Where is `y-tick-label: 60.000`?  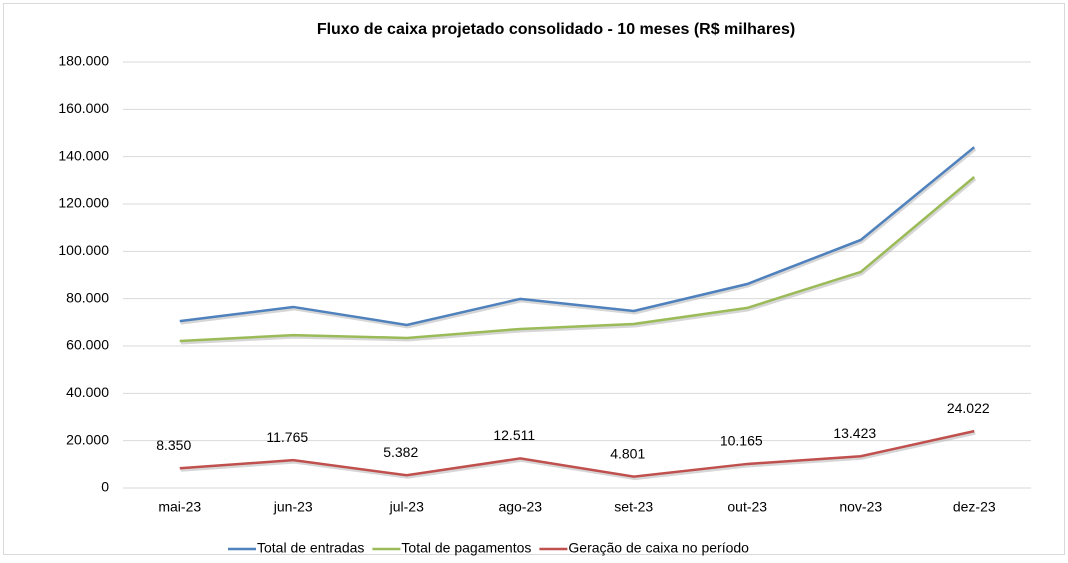 y-tick-label: 60.000 is located at coordinates (87, 345).